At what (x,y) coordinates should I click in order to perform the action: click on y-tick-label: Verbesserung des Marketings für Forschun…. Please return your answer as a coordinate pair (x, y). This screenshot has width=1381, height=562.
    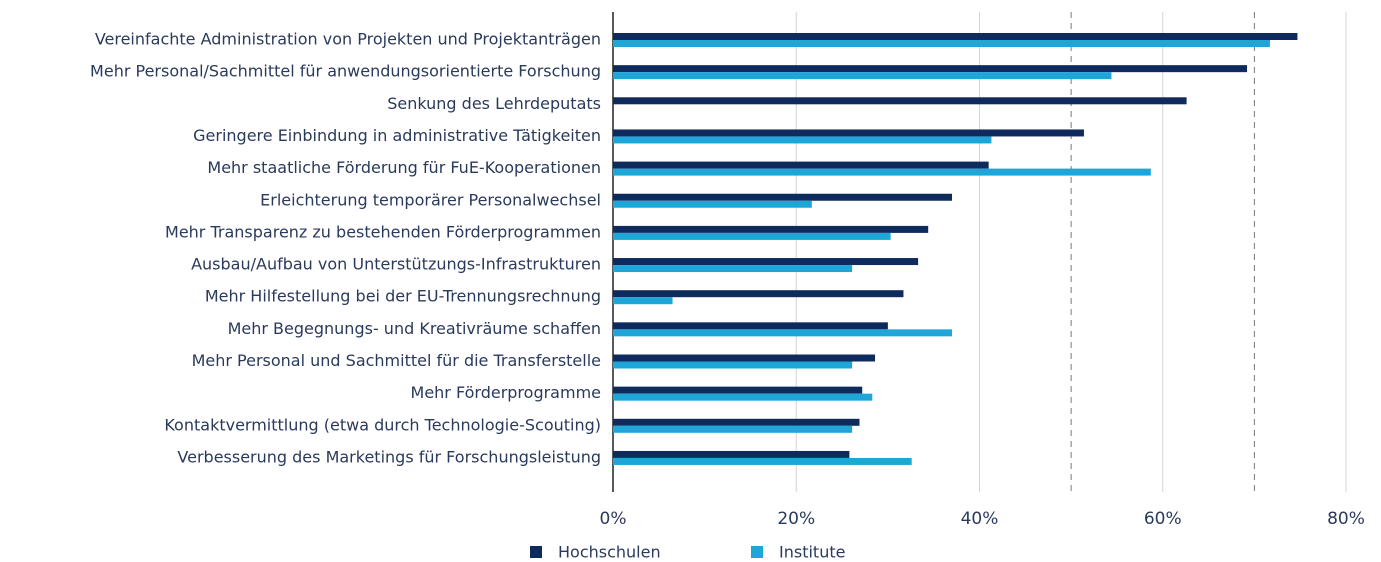
    Looking at the image, I should click on (389, 456).